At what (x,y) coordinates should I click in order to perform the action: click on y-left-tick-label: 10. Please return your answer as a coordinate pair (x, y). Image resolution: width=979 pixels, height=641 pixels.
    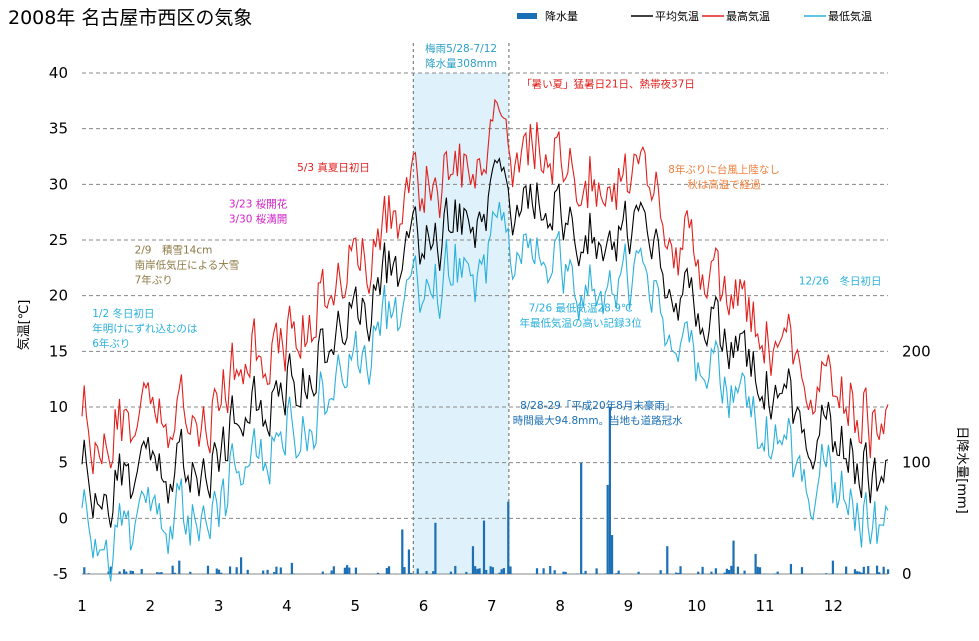
    Looking at the image, I should click on (58, 407).